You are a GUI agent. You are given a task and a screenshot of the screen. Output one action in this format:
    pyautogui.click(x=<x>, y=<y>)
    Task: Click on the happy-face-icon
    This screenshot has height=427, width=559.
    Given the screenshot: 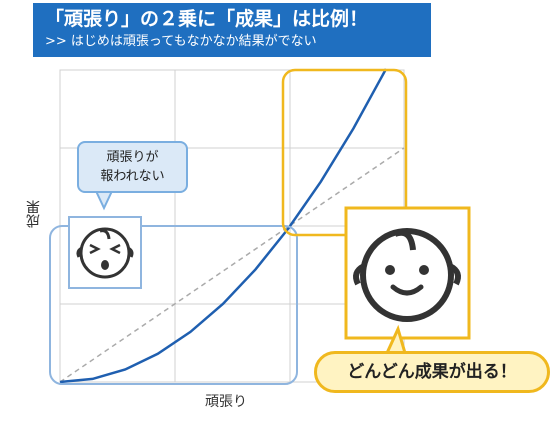 What is the action you would take?
    pyautogui.click(x=407, y=273)
    